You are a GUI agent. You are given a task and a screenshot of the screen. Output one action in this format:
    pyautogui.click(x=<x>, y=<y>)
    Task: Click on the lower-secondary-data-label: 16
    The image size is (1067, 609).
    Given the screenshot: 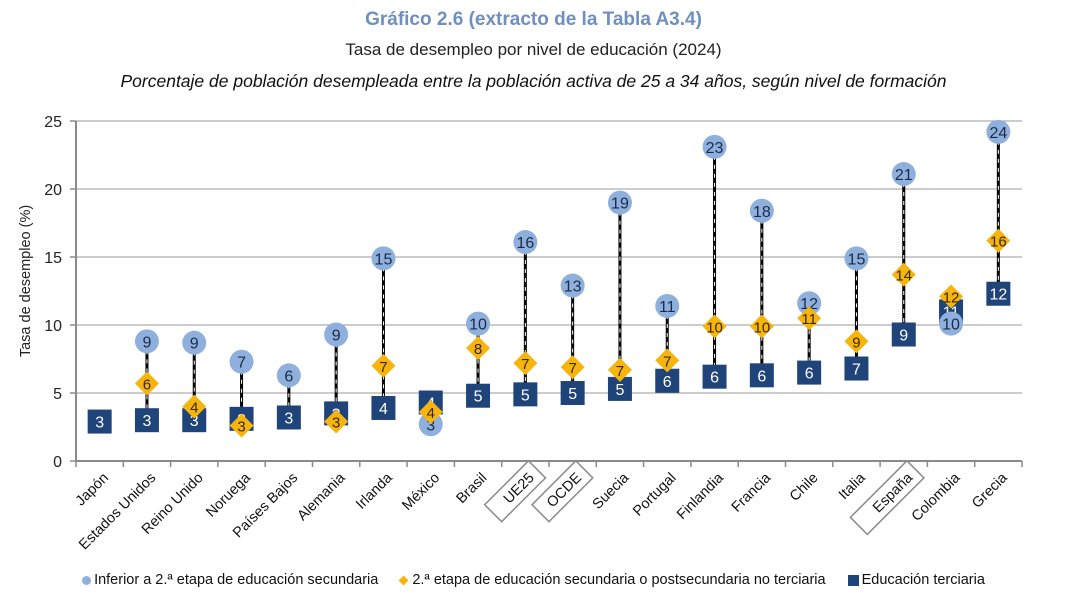 What is the action you would take?
    pyautogui.click(x=525, y=243)
    